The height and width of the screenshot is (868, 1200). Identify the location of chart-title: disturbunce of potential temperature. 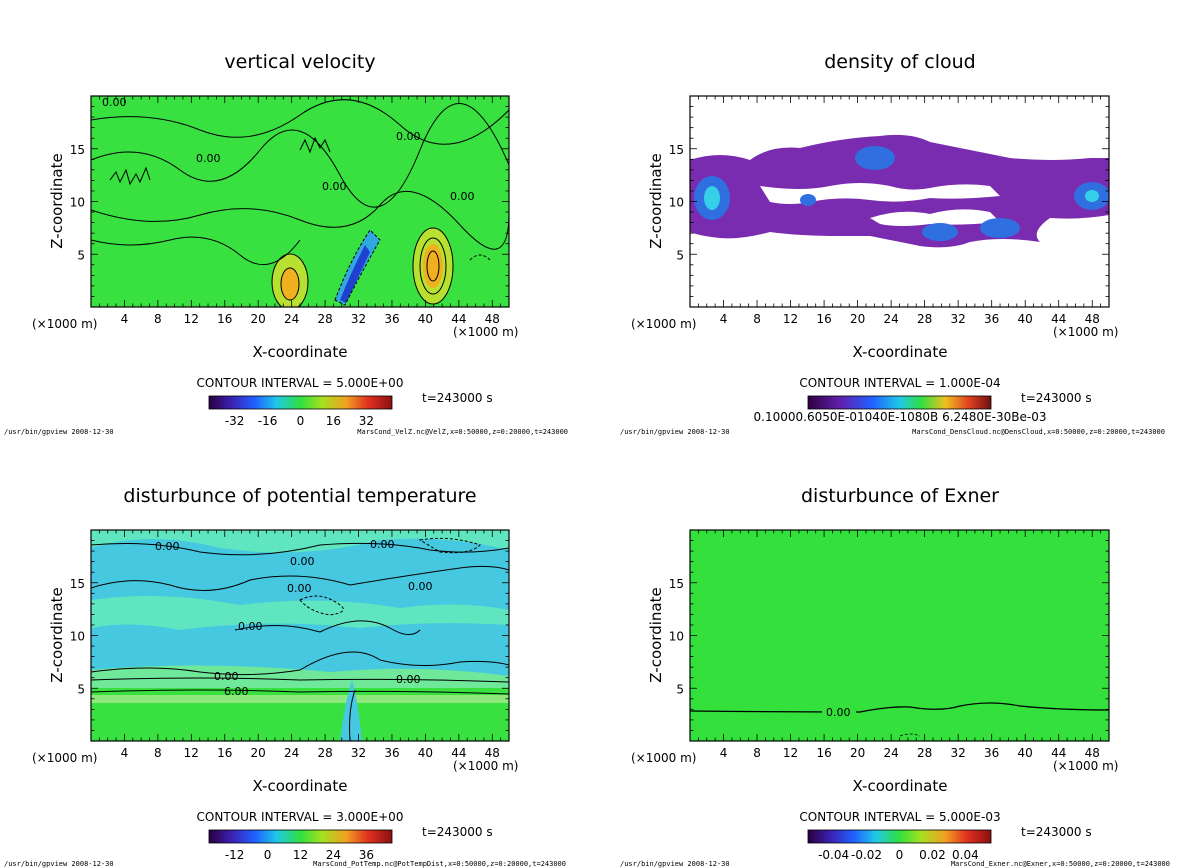
(299, 496).